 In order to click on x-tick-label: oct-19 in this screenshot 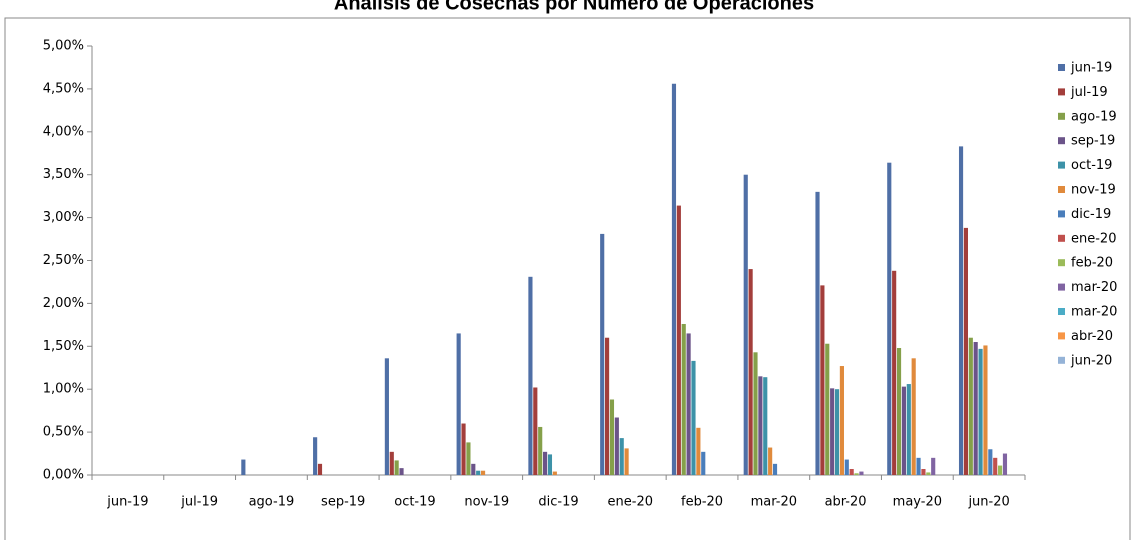, I will do `click(414, 502)`.